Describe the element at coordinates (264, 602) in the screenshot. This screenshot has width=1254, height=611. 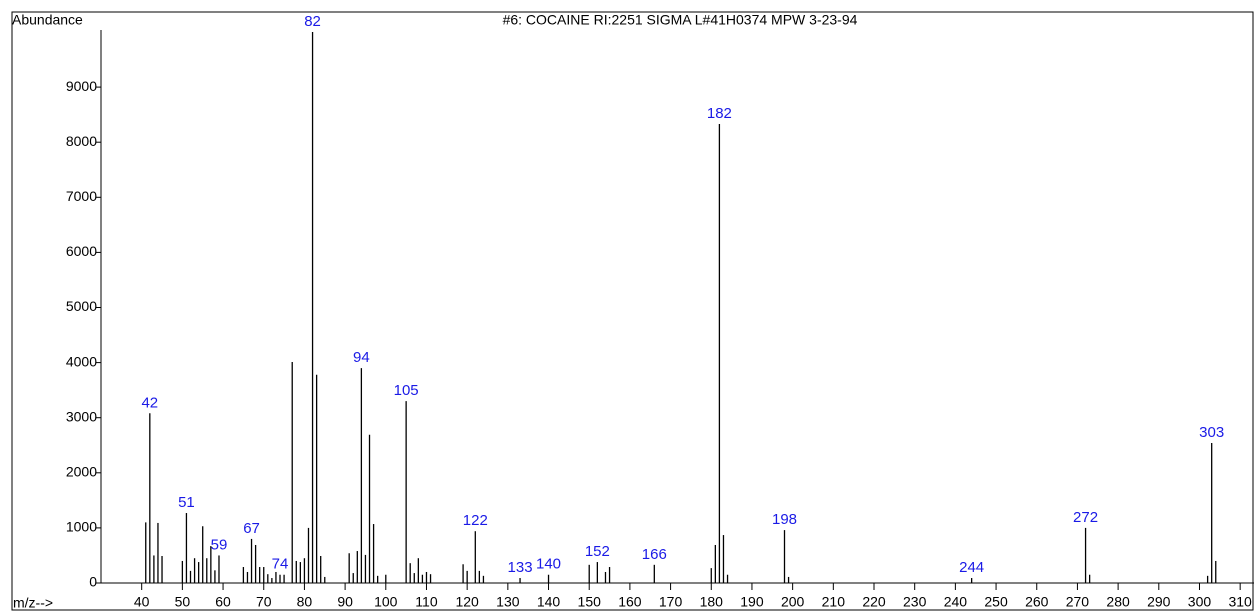
I see `x-tick-label: 70` at that location.